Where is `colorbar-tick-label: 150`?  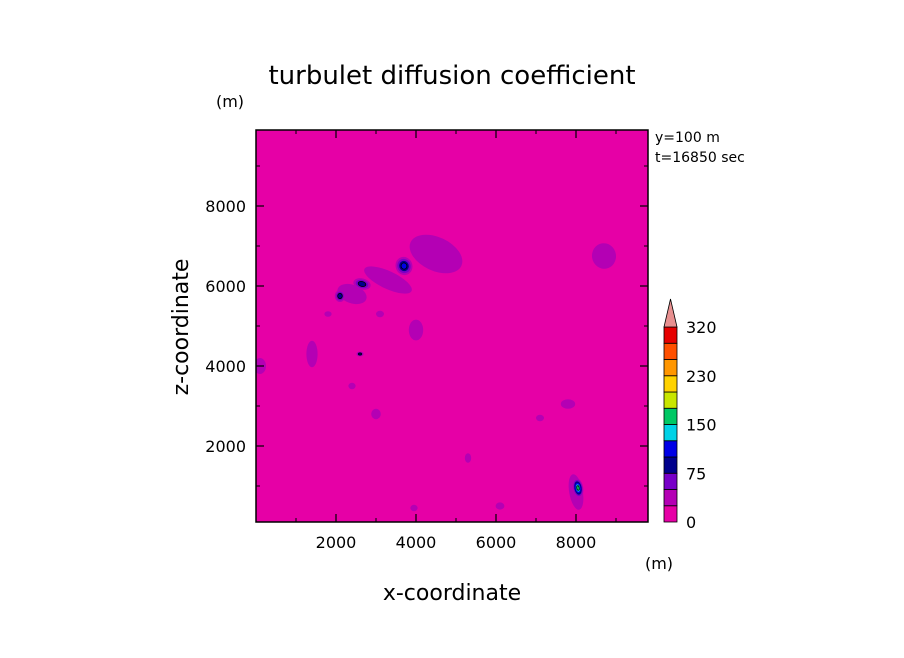 colorbar-tick-label: 150 is located at coordinates (701, 425).